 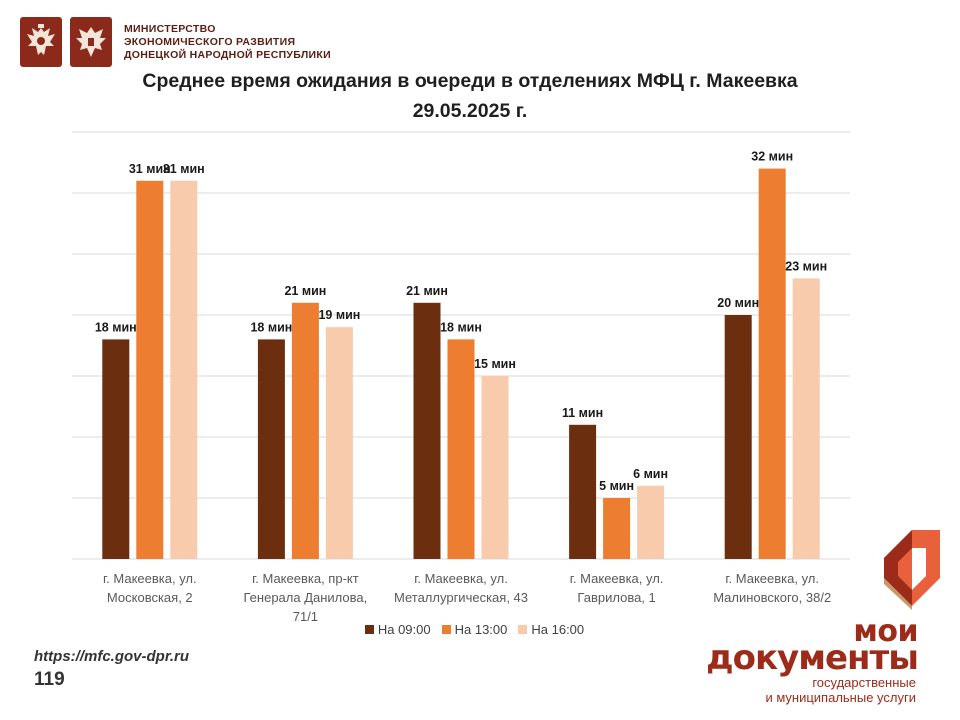 I want to click on chart-title-date: 29.05.2025 г., so click(x=470, y=111).